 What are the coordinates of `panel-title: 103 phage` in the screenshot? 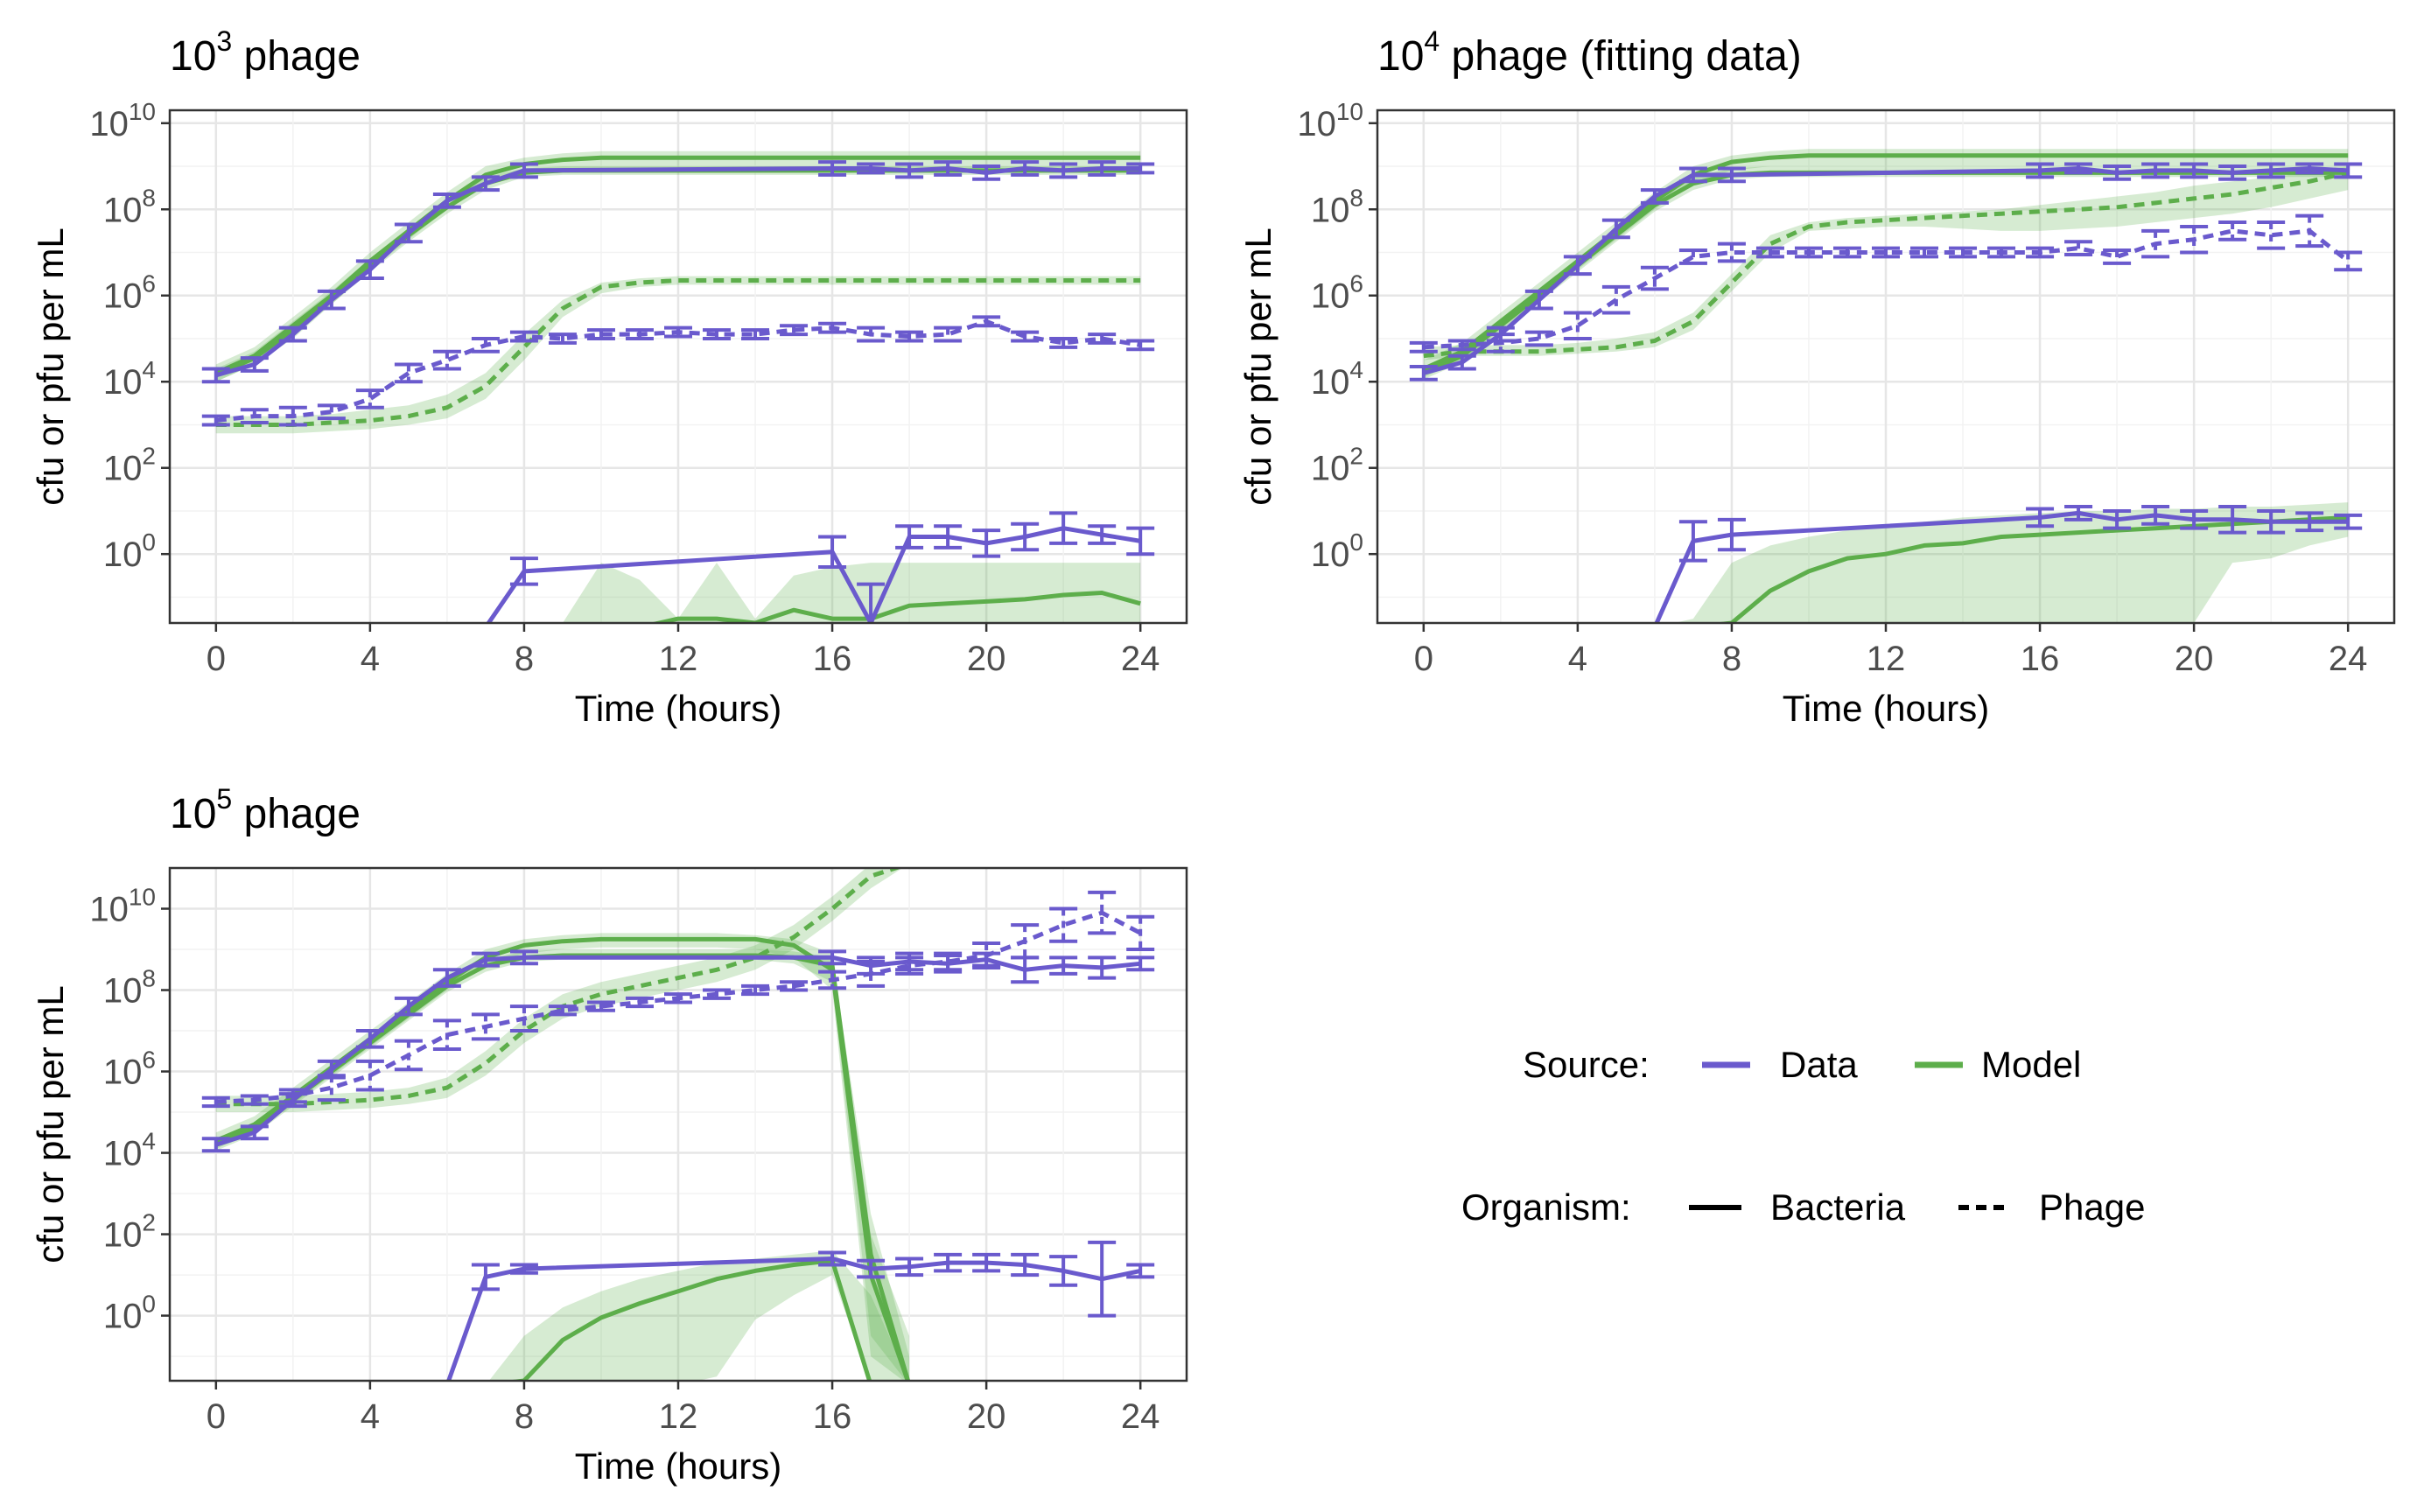 It's located at (265, 52).